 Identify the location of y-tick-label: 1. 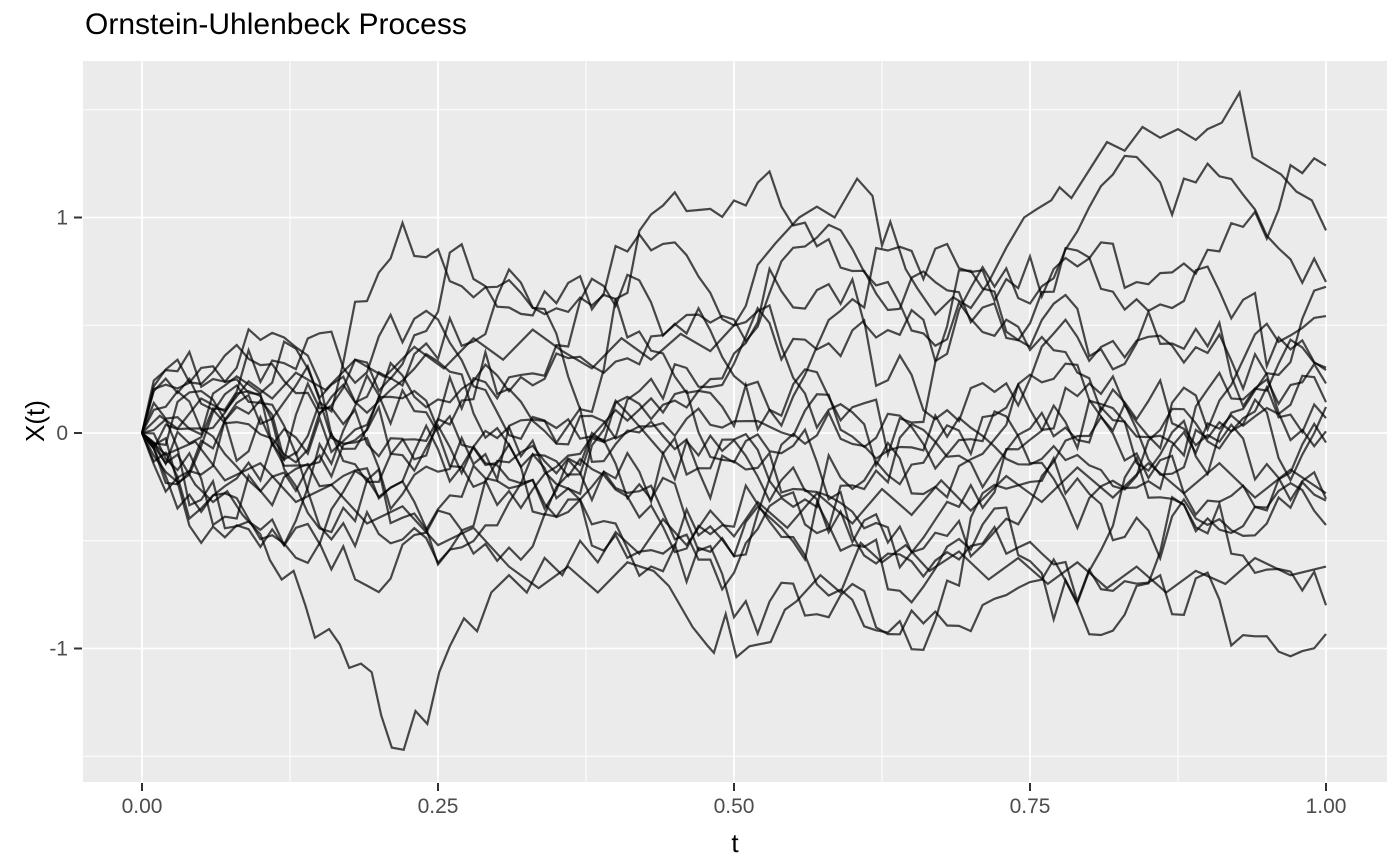
(62, 218).